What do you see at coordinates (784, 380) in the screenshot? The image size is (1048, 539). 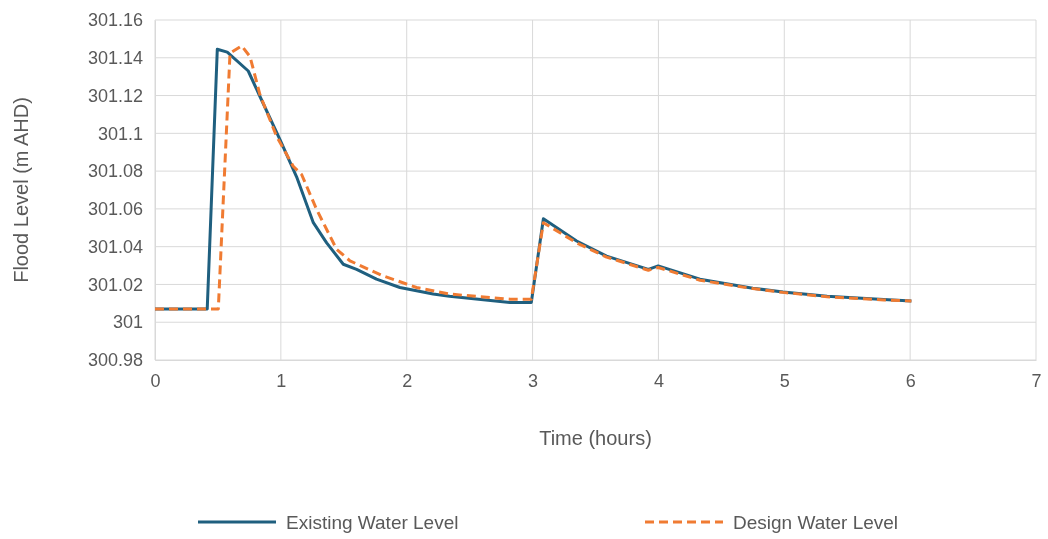 I see `x-tick-label: 5` at bounding box center [784, 380].